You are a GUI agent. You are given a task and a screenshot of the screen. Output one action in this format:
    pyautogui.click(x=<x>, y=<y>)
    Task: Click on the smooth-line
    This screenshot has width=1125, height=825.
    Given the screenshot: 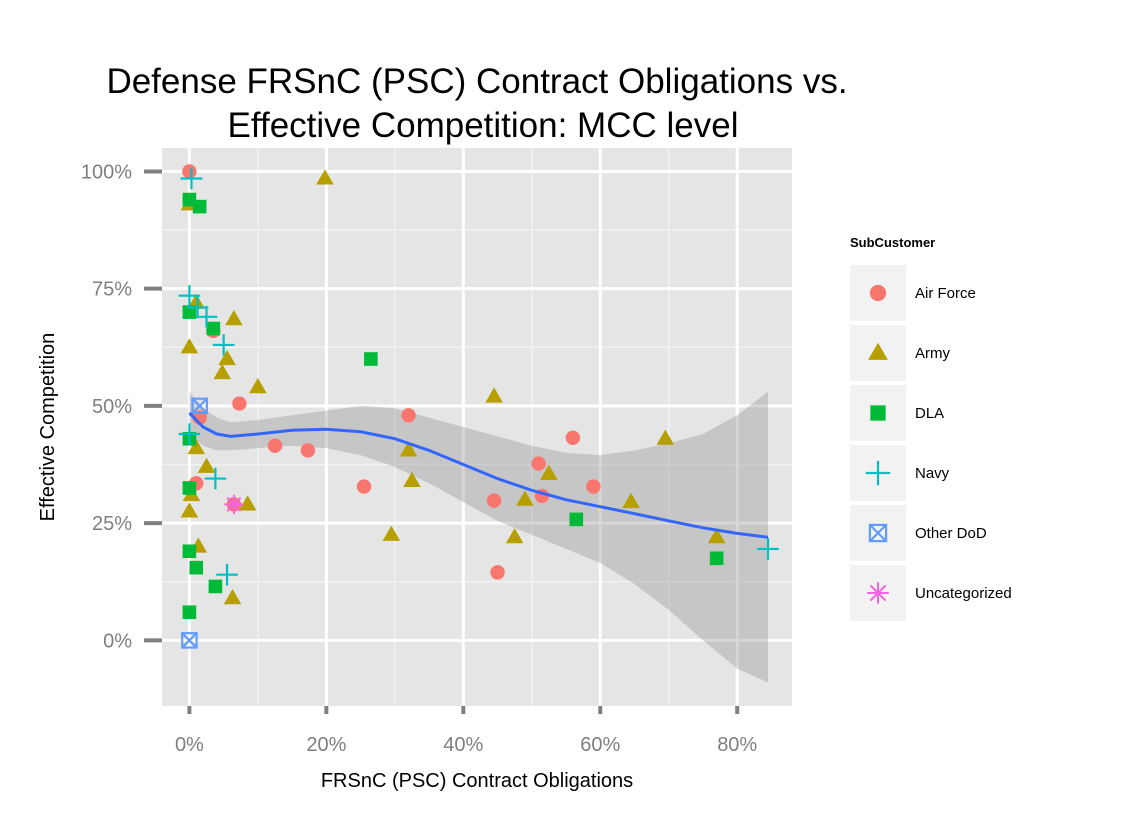 What is the action you would take?
    pyautogui.click(x=478, y=475)
    